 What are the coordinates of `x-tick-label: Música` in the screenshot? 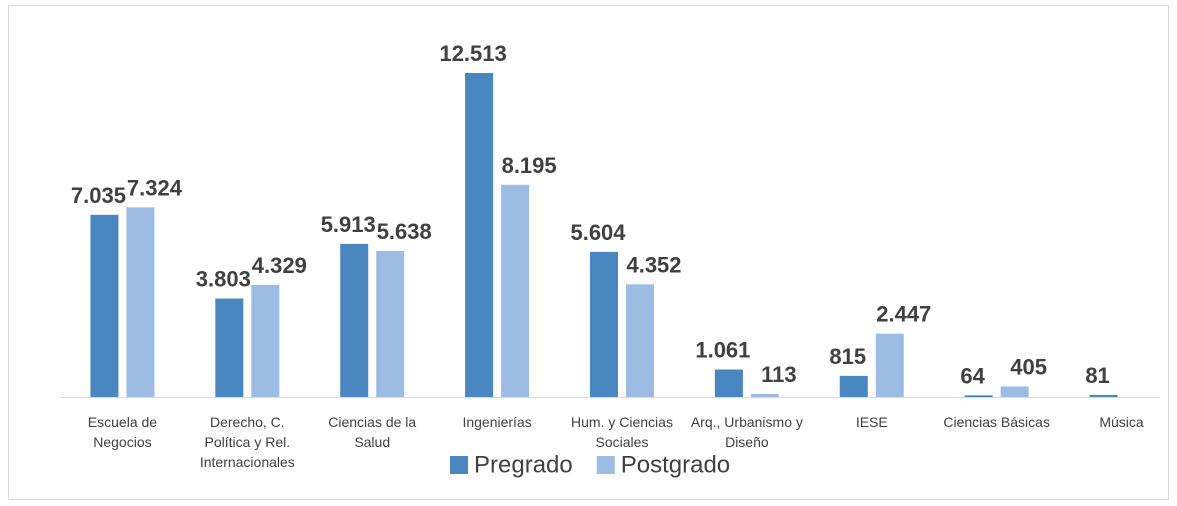 It's located at (1121, 422).